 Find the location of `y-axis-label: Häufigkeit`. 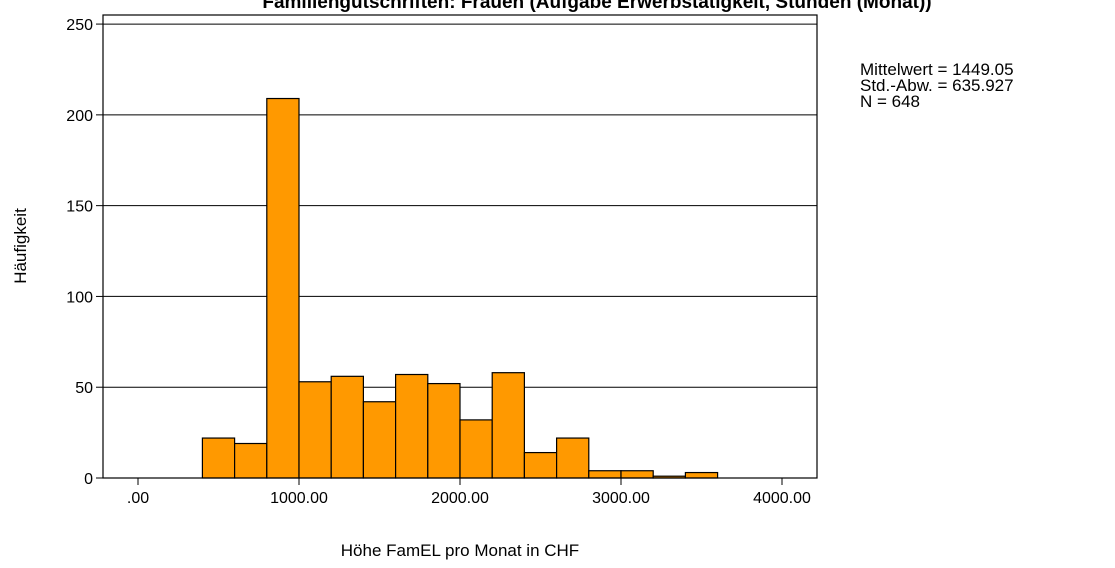

y-axis-label: Häufigkeit is located at coordinates (20, 246).